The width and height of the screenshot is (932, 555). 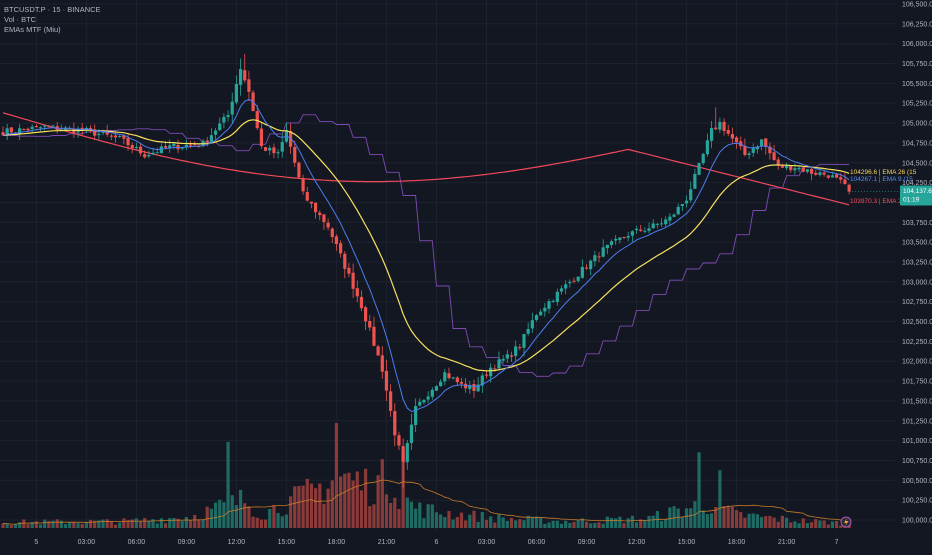 I want to click on time-tick-label: 21:00, so click(x=787, y=542).